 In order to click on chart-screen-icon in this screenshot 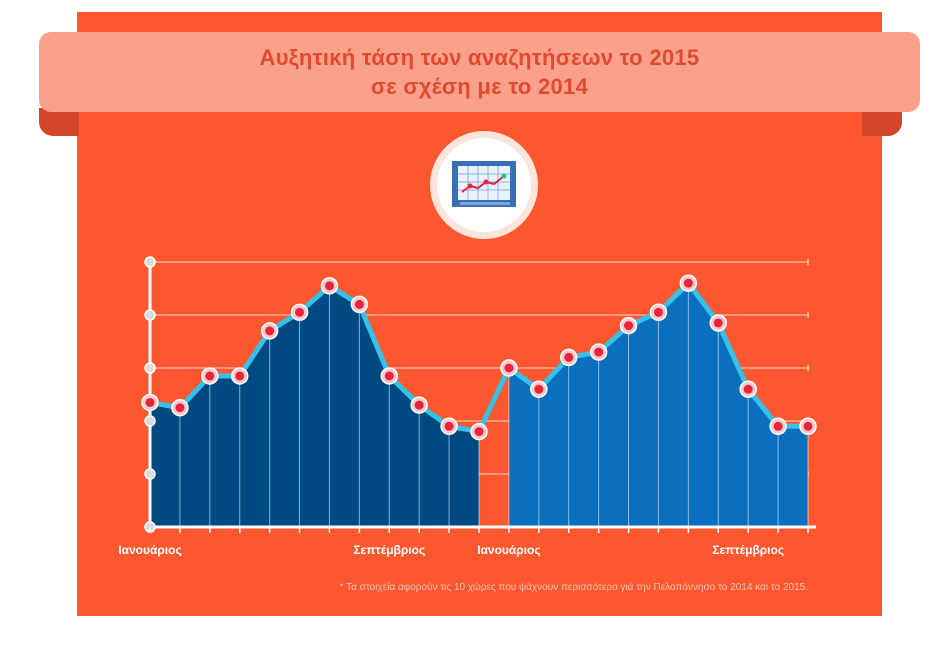, I will do `click(484, 184)`.